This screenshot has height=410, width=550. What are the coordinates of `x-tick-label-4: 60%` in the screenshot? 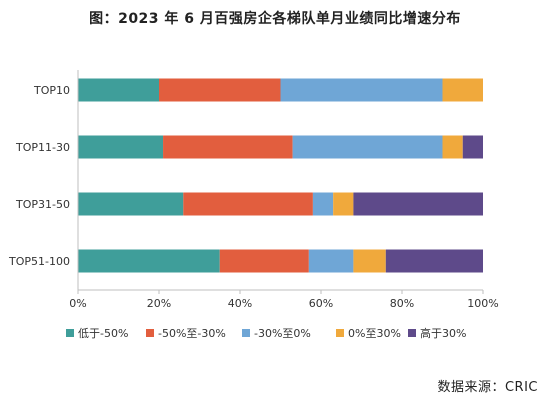 It's located at (321, 303).